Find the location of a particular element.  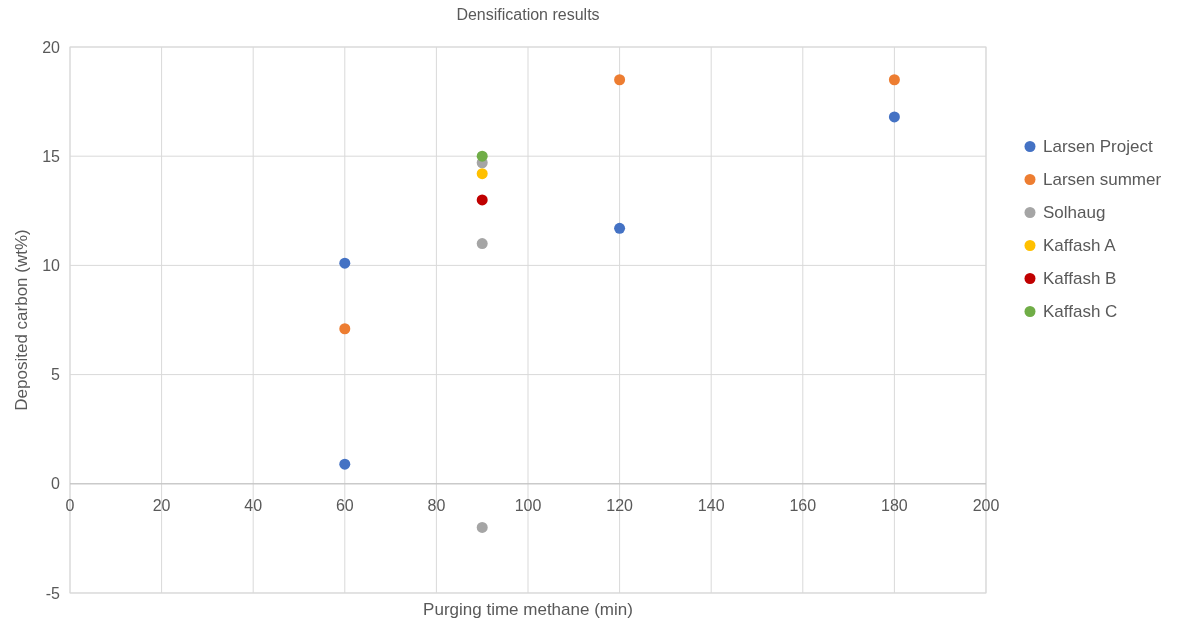

x-tick-label: 80 is located at coordinates (436, 505).